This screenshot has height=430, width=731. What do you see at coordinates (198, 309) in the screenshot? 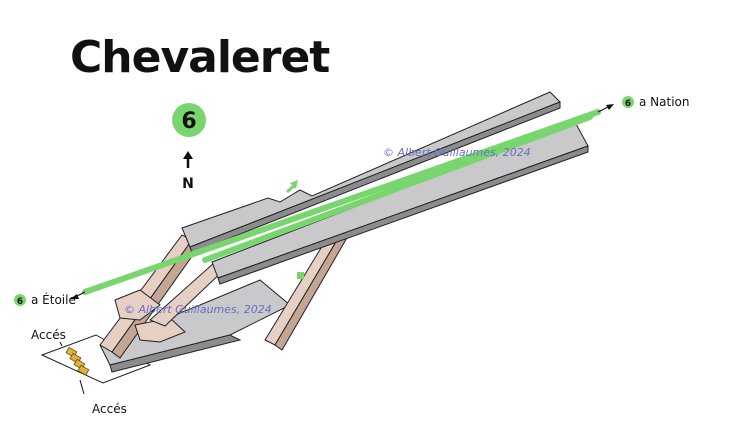
I see `watermark-bottom: © Albert Guillaumes, 2024` at bounding box center [198, 309].